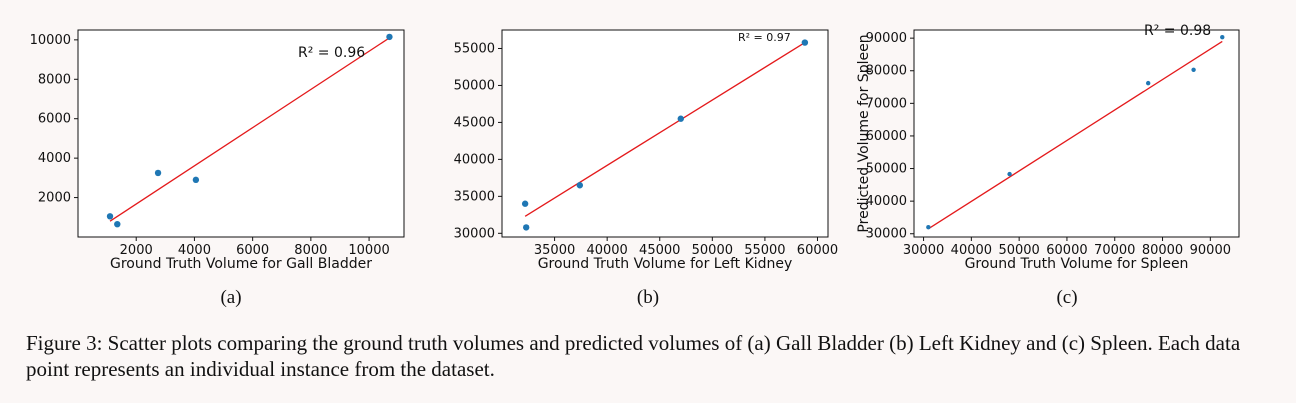 The image size is (1296, 403). Describe the element at coordinates (923, 250) in the screenshot. I see `x-tick-label: 30000` at that location.